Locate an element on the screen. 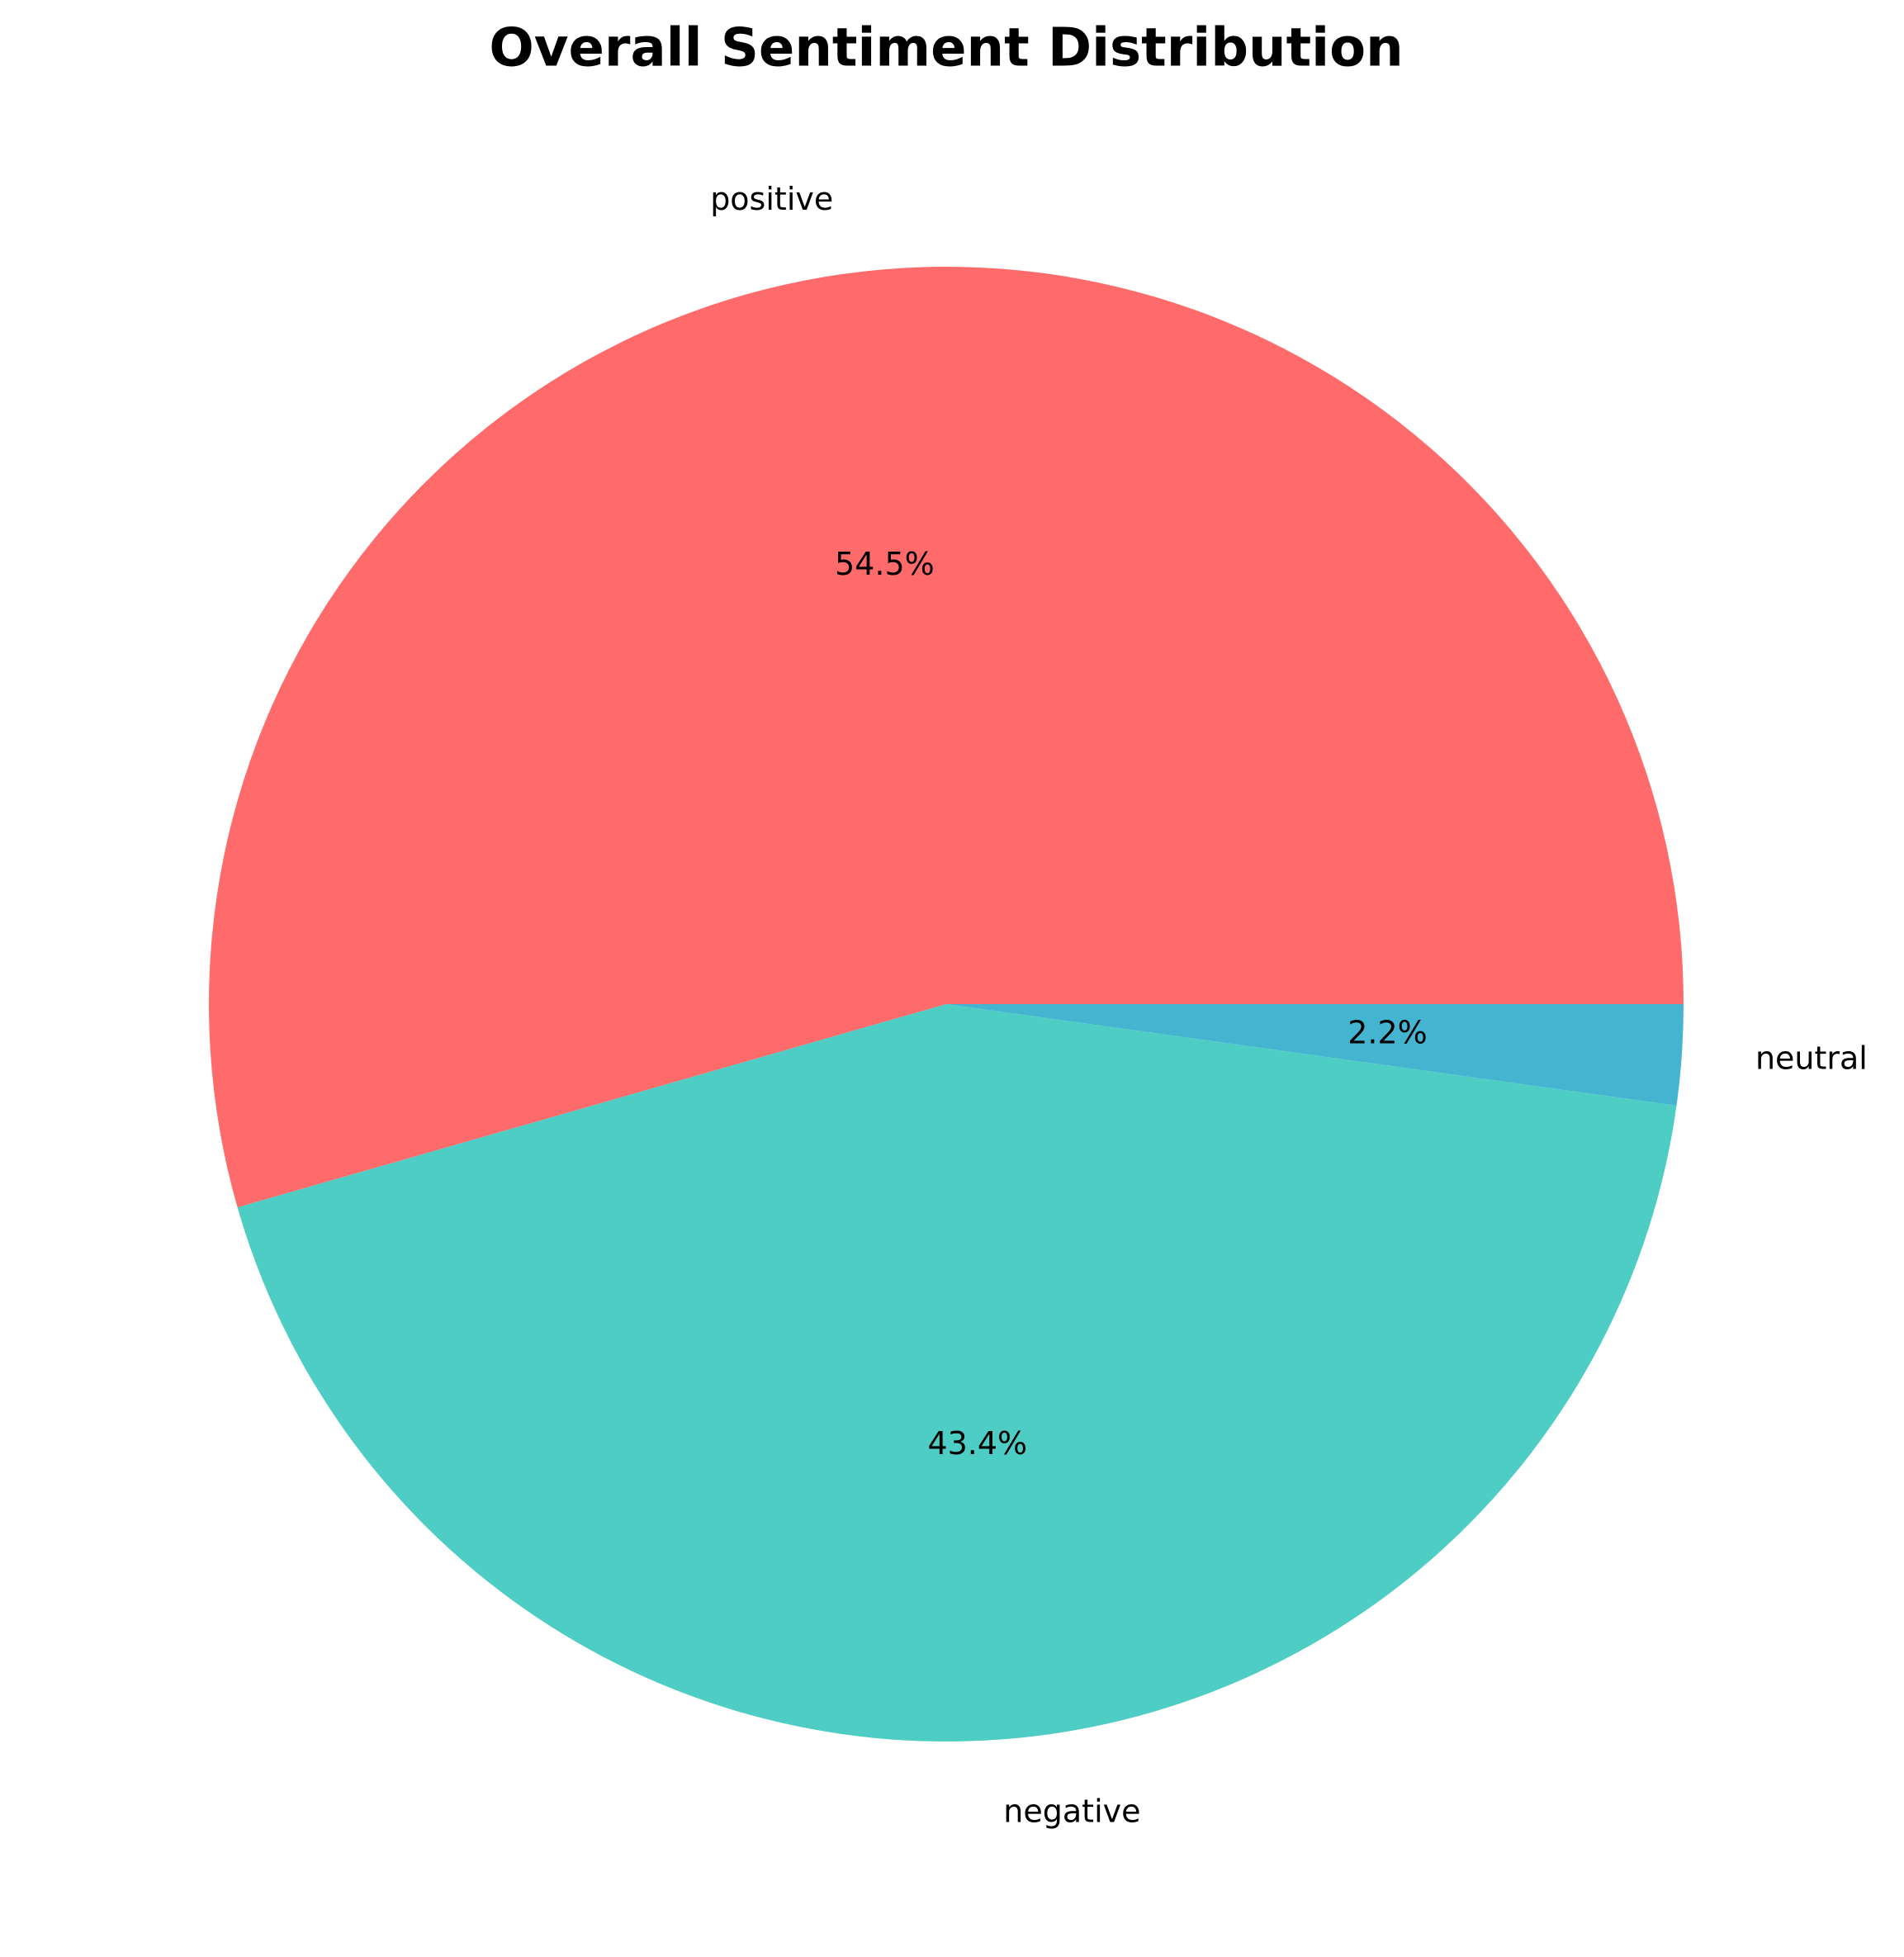 The image size is (1904, 1957). slice-label-negative: negative is located at coordinates (1071, 1811).